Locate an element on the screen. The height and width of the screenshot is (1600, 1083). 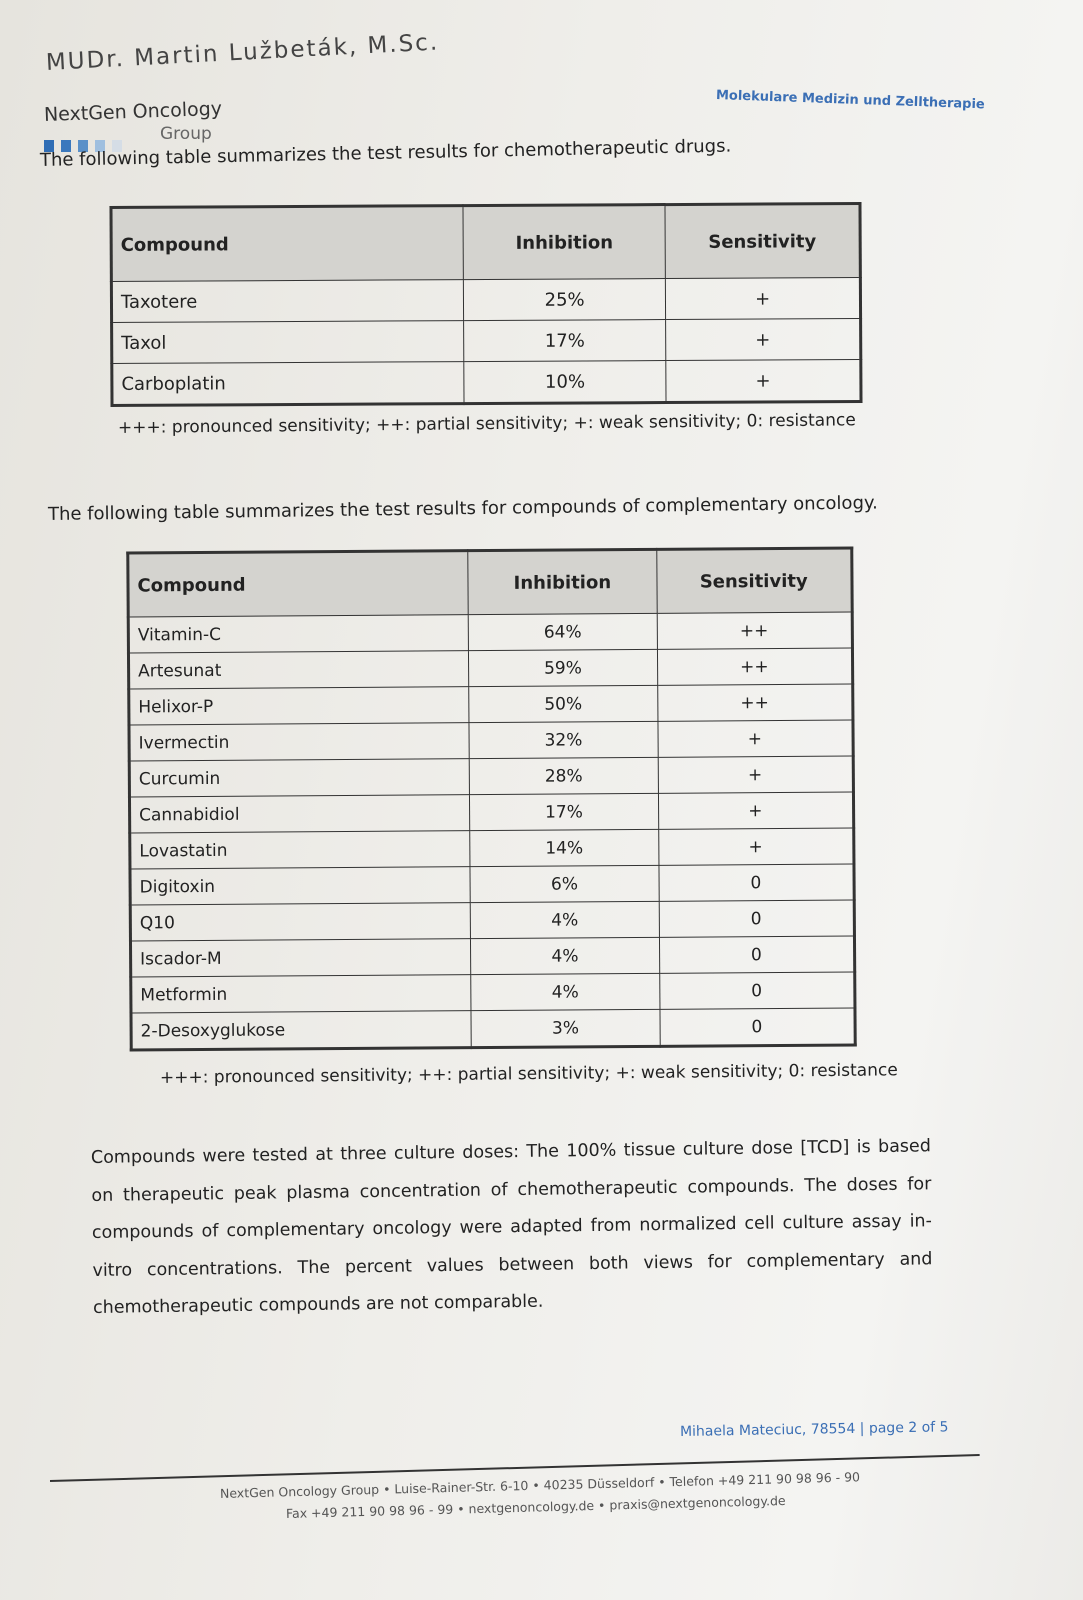
table-row: Digitoxin 6% 0 is located at coordinates (492, 884).